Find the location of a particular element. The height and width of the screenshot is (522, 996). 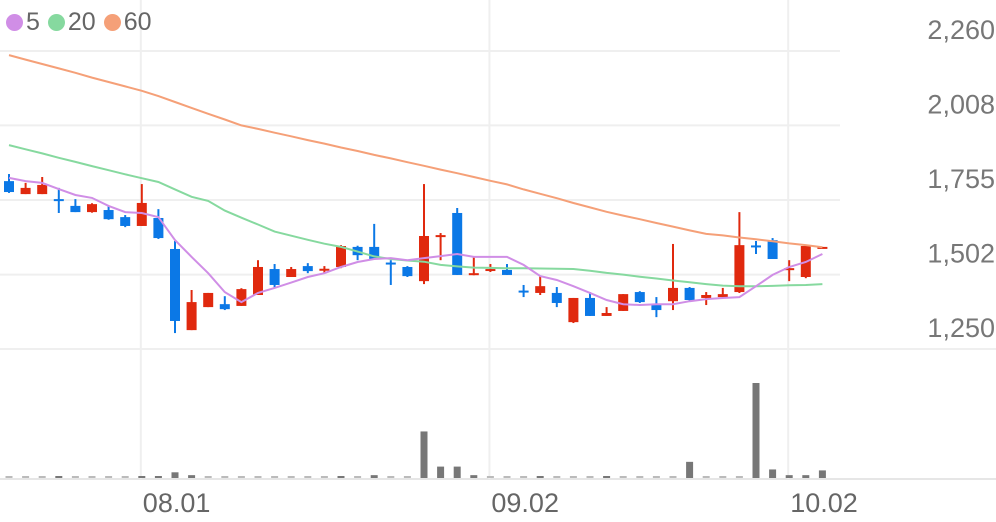

legend-label-ma60: 60 is located at coordinates (137, 22).